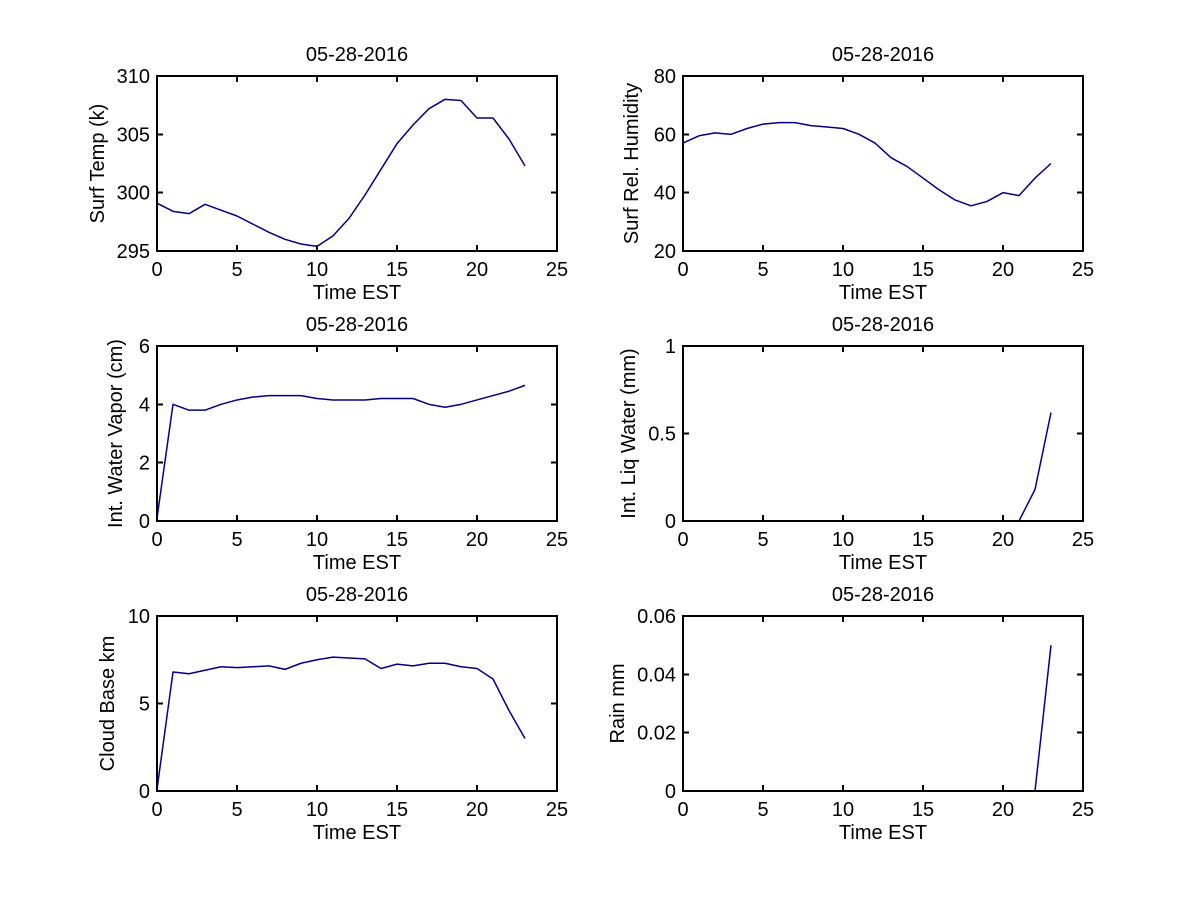 Image resolution: width=1200 pixels, height=900 pixels. What do you see at coordinates (133, 252) in the screenshot?
I see `y-tick-label: 295` at bounding box center [133, 252].